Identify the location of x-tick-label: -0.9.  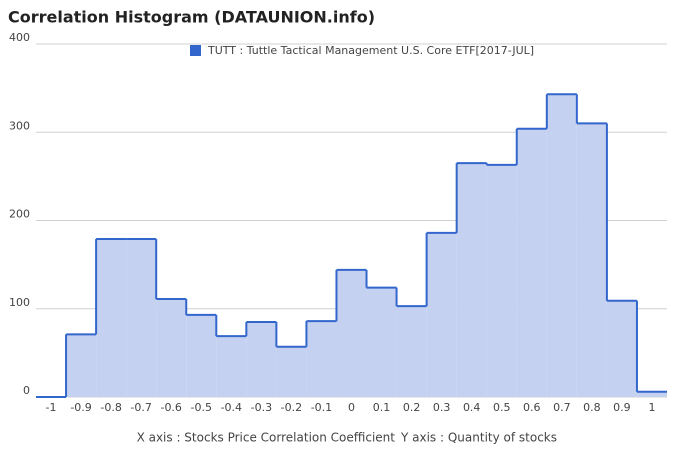
(80, 407).